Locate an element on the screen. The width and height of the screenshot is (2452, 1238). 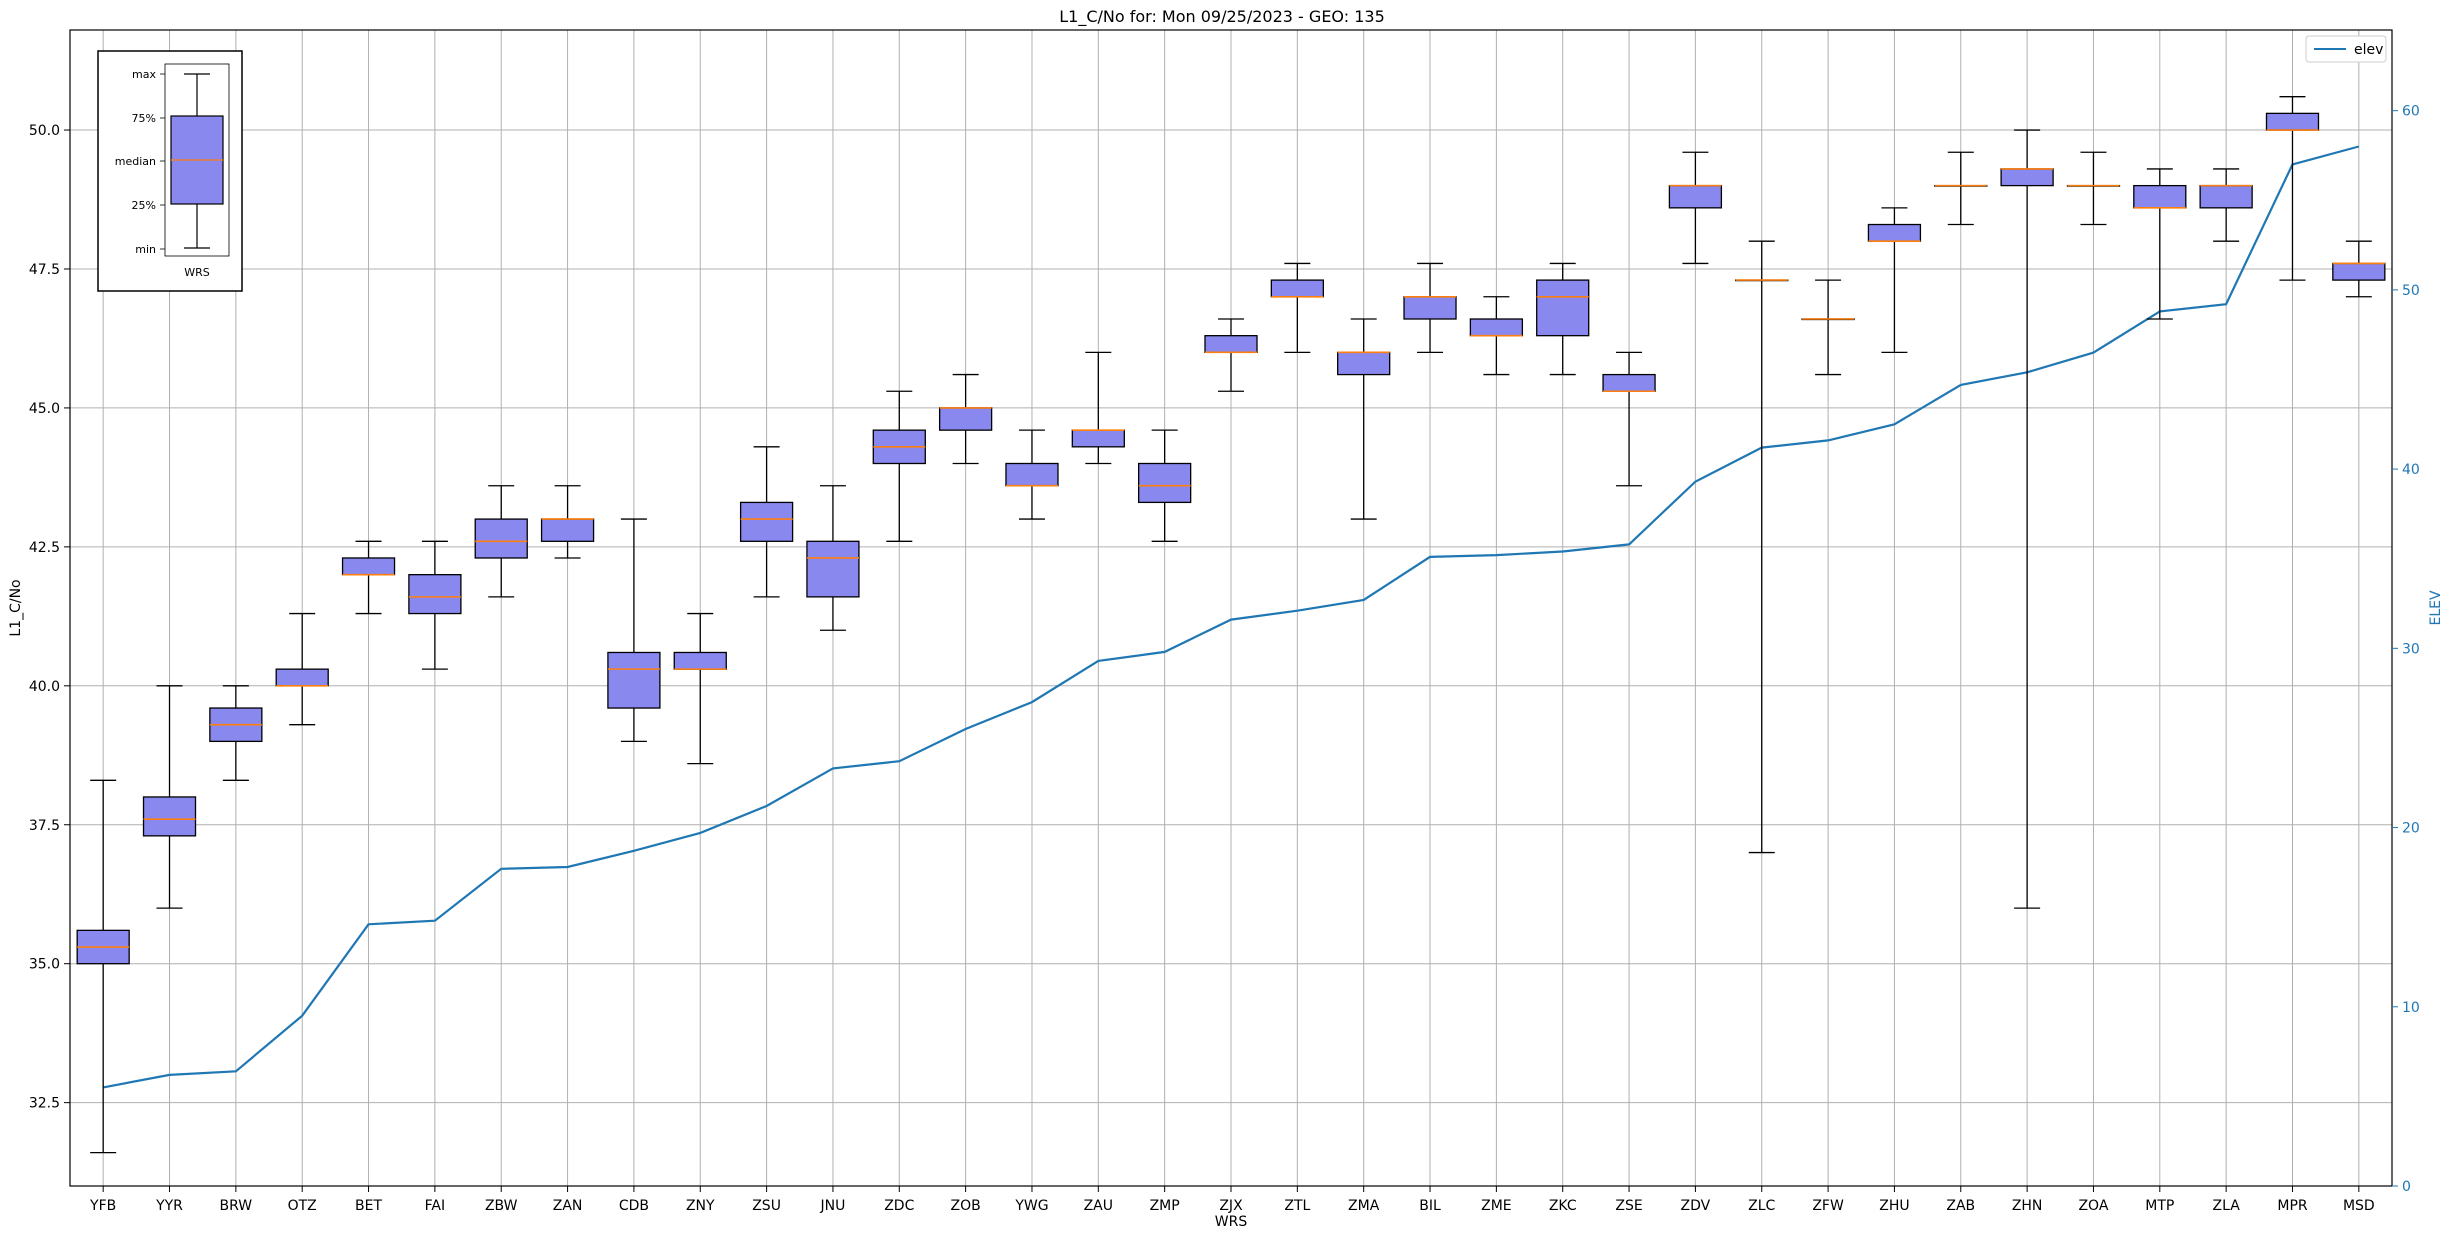
x-tick-label: ZAN is located at coordinates (568, 1206).